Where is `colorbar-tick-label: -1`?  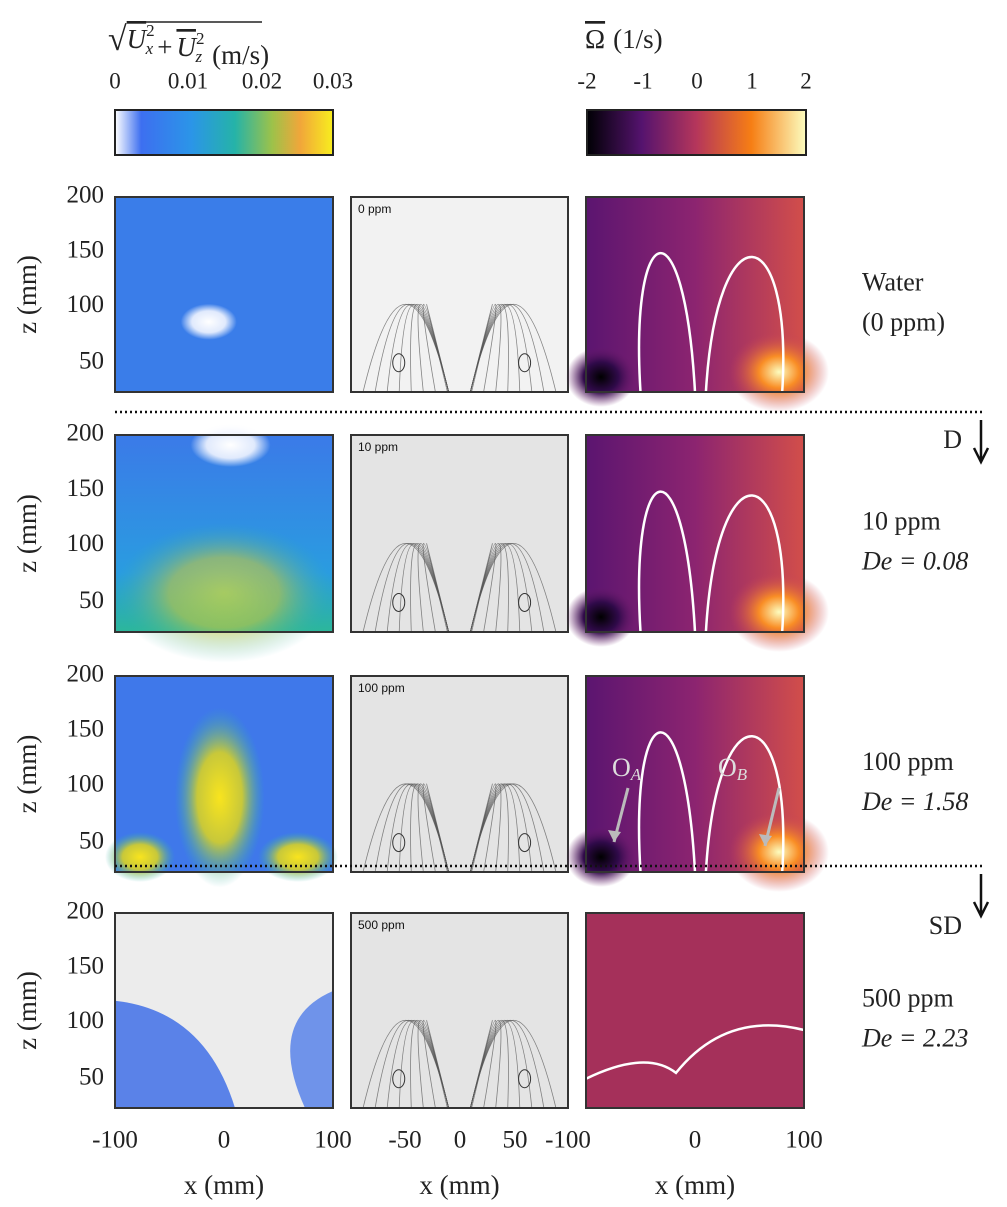
colorbar-tick-label: -1 is located at coordinates (642, 80).